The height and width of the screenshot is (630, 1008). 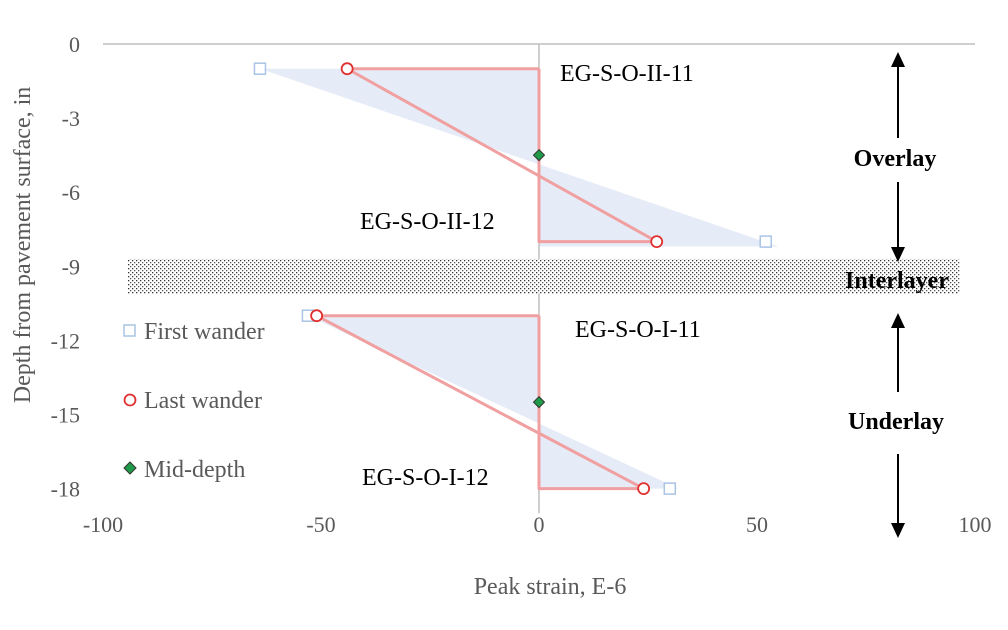 I want to click on legend-label-mid-depth: Mid-depth, so click(x=194, y=470).